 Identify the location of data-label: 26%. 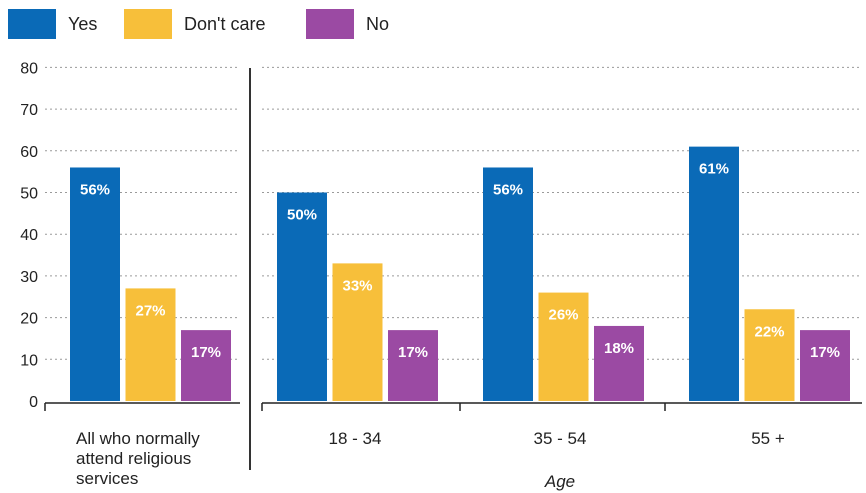
(563, 315).